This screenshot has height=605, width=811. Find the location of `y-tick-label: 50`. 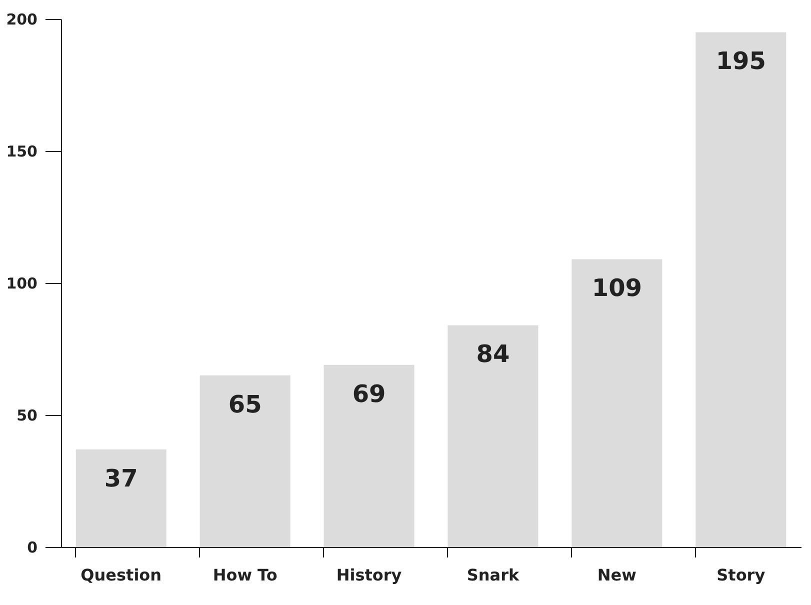

y-tick-label: 50 is located at coordinates (27, 415).